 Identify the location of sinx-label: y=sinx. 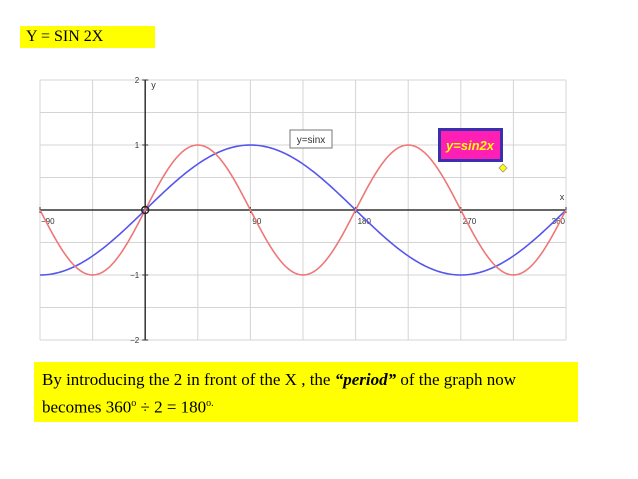
(311, 140).